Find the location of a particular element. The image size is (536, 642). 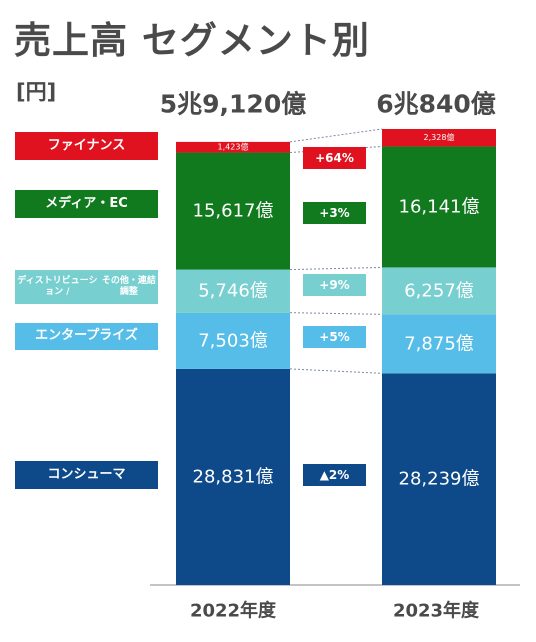

growth-label: +64% is located at coordinates (334, 158).